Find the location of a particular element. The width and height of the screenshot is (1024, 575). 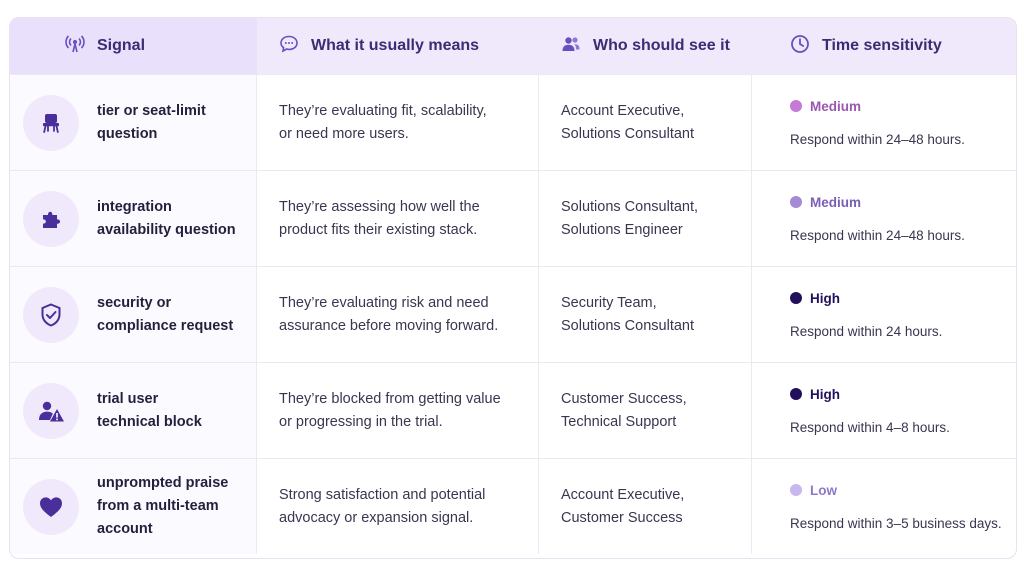

speech-bubble-icon is located at coordinates (289, 46).